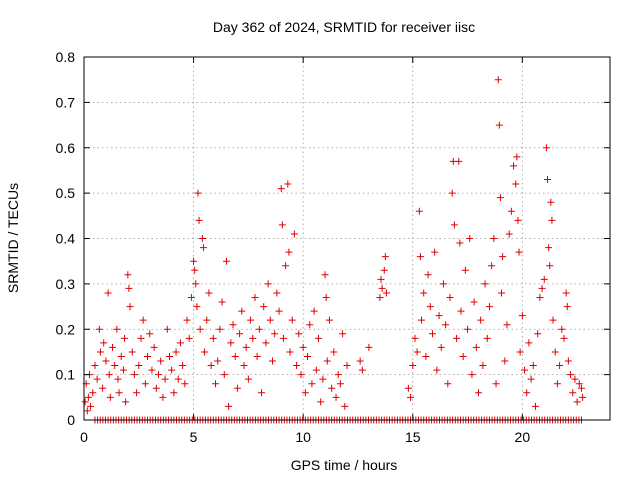 This screenshot has height=480, width=640. I want to click on y-tick-label: 0.8, so click(66, 57).